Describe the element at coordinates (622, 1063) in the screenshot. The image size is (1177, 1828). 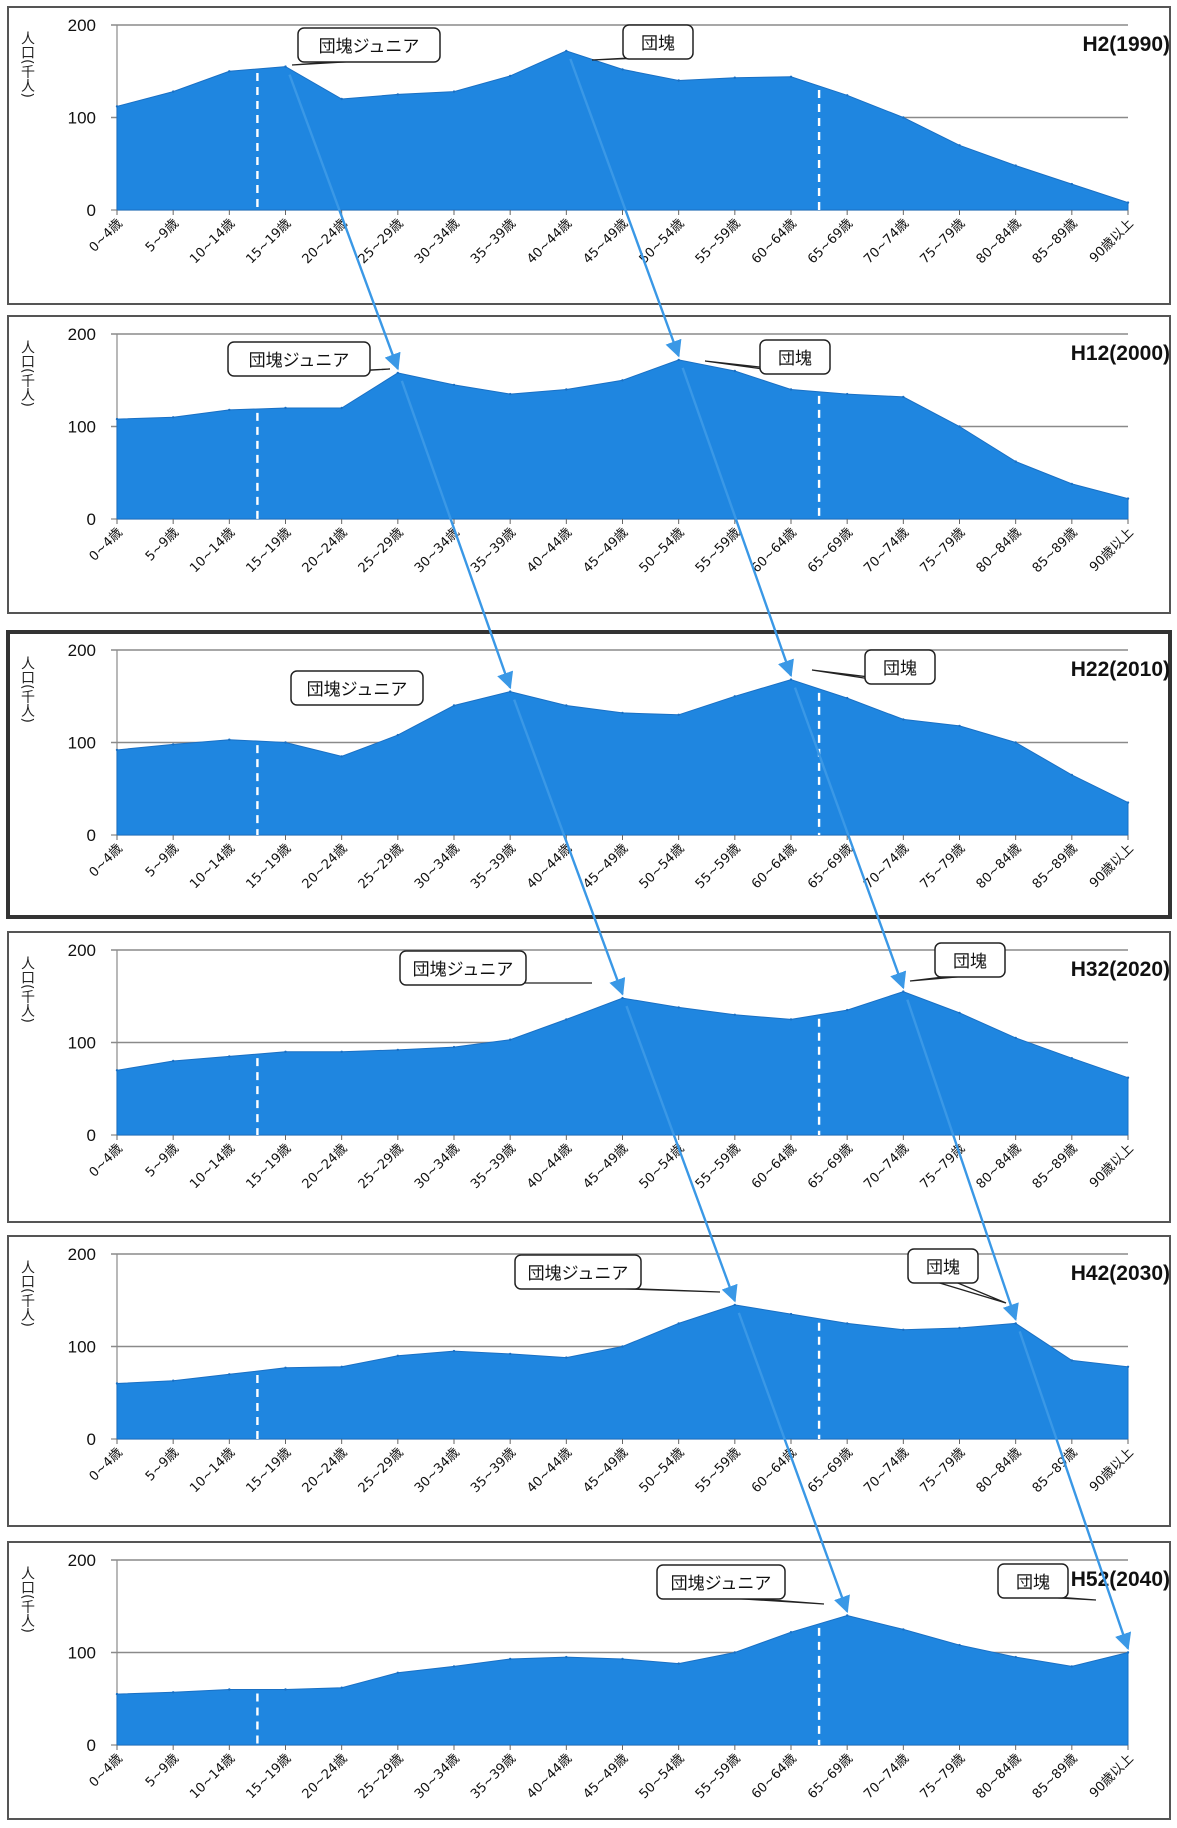
I see `series-area` at that location.